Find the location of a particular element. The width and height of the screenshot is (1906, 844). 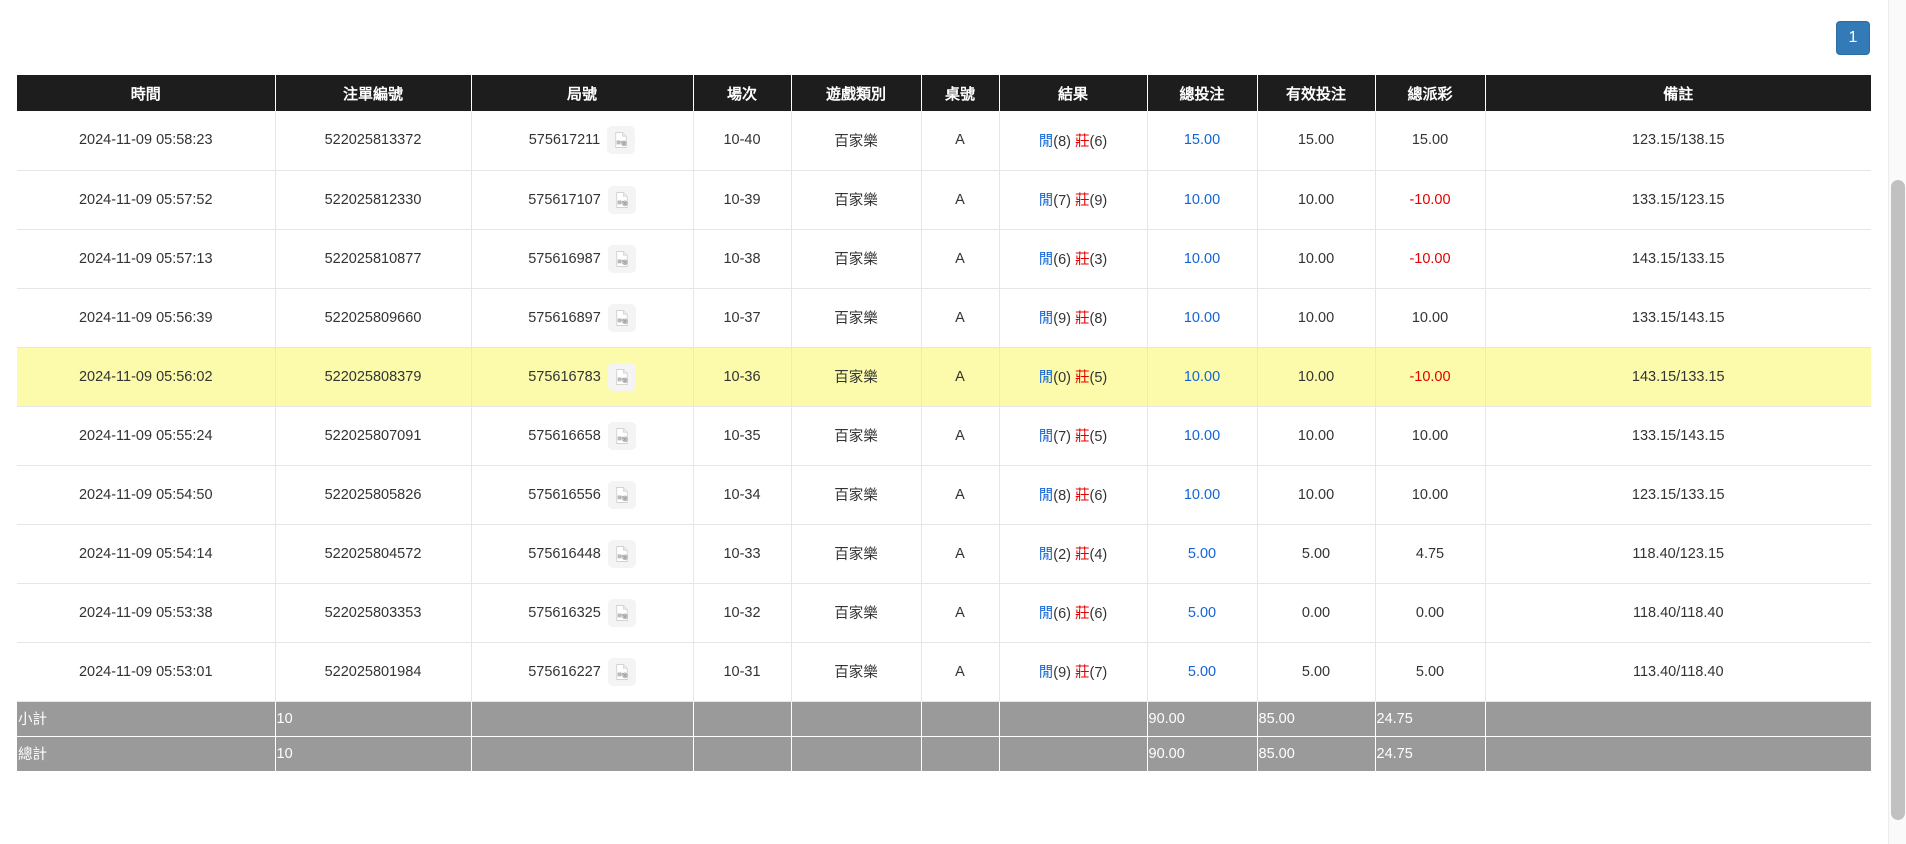

column-header-bet-id: 注單編號 is located at coordinates (373, 93).